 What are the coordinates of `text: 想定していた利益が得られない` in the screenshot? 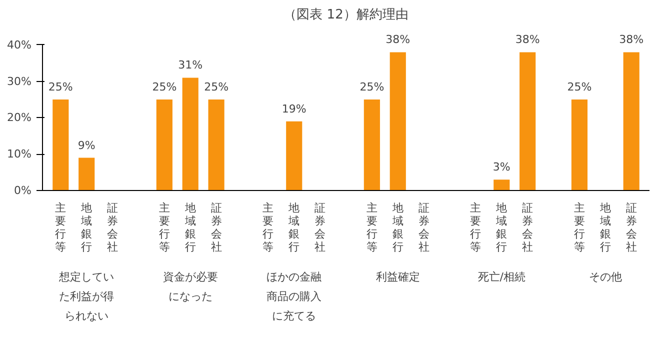 It's located at (86, 296).